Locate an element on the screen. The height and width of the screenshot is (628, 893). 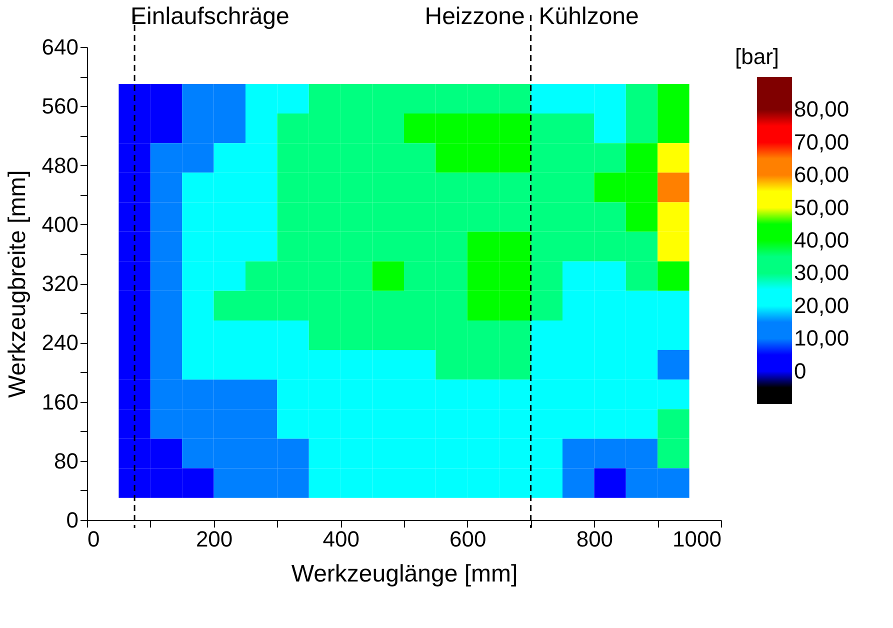
y-tick-label: 640 is located at coordinates (60, 47).